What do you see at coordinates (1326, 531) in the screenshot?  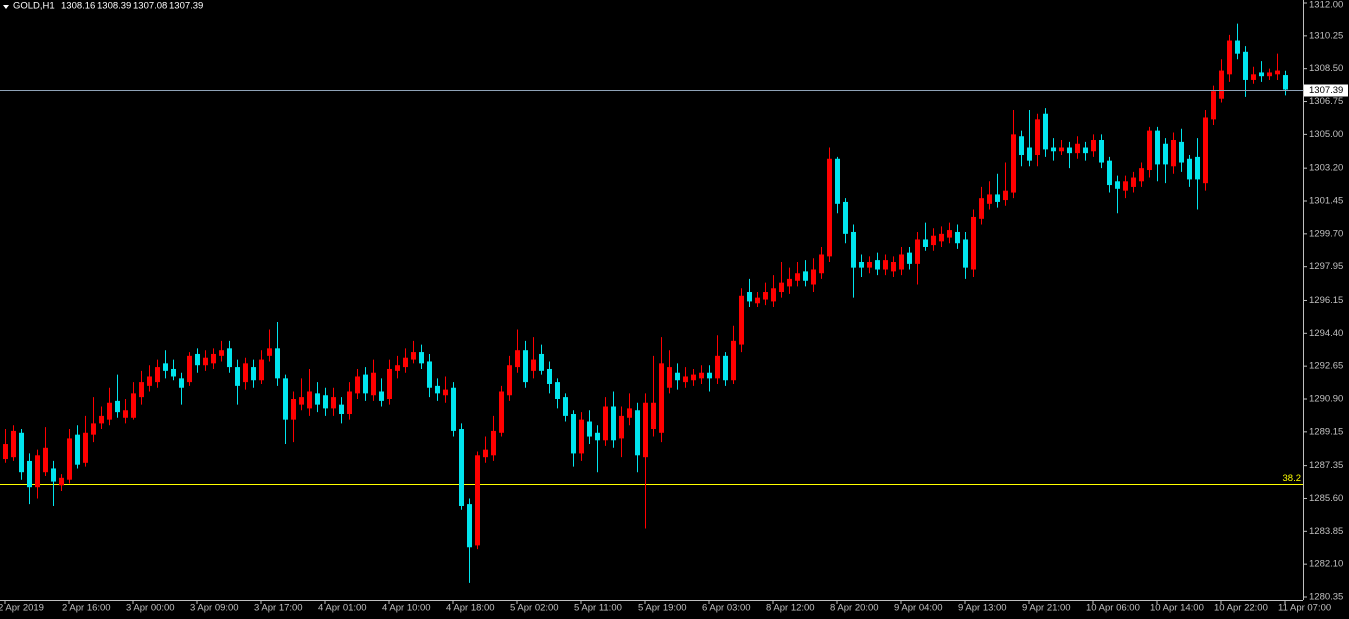 I see `y-tick-label: 1283.85` at bounding box center [1326, 531].